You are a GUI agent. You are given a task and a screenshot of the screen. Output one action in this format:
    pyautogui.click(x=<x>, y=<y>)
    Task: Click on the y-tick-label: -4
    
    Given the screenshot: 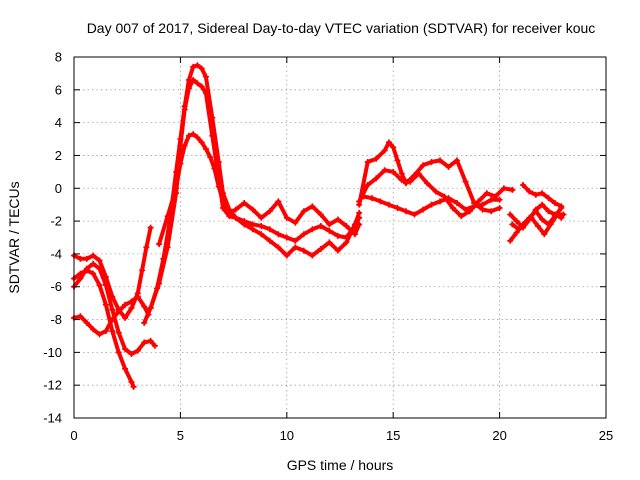 What is the action you would take?
    pyautogui.click(x=56, y=253)
    